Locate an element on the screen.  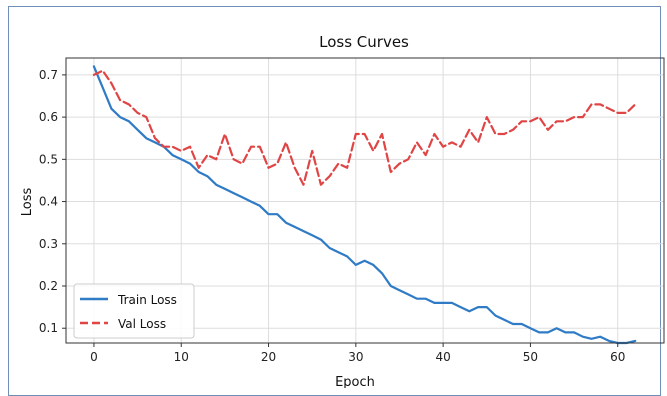
y-axis-label: Loss is located at coordinates (27, 202).